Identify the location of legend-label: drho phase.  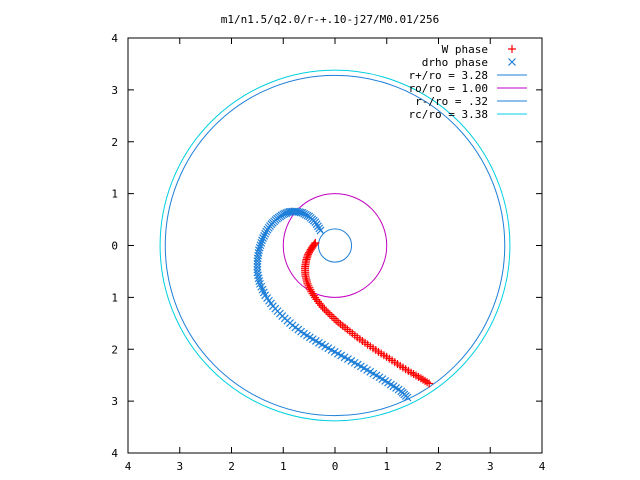
(455, 62).